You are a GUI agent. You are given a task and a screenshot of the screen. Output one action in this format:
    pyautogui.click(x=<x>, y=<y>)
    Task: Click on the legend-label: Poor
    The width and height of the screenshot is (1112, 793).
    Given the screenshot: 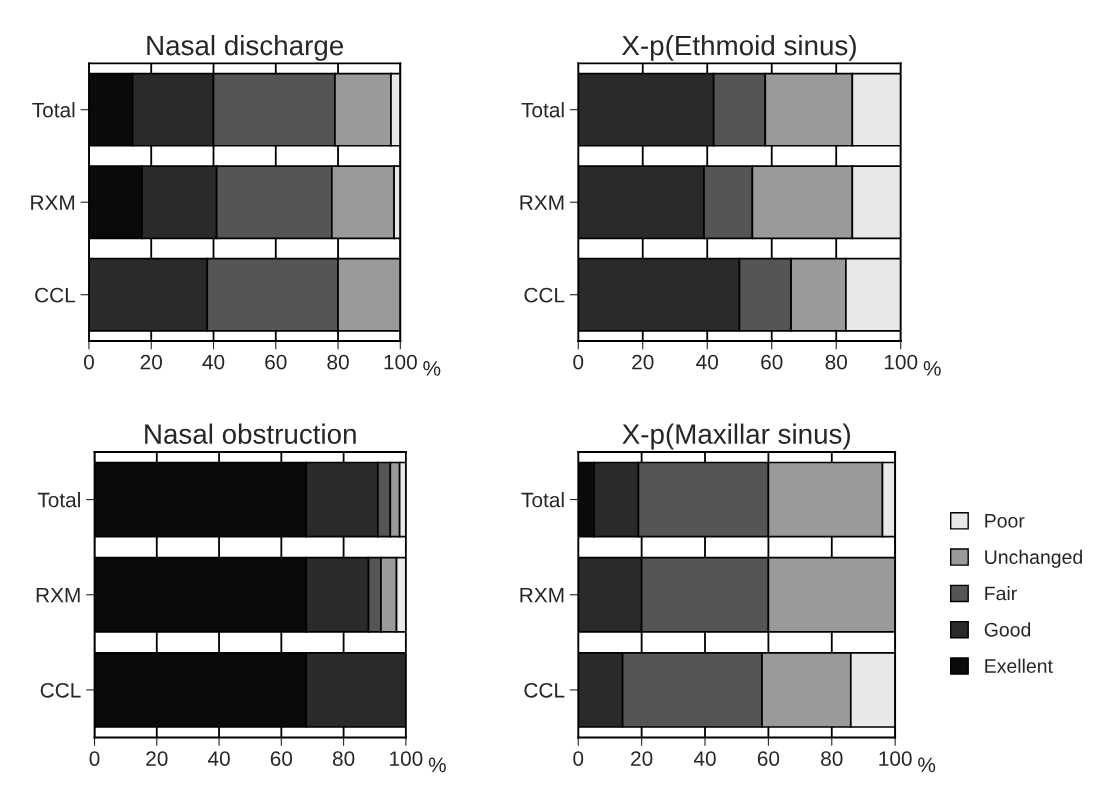 What is the action you would take?
    pyautogui.click(x=1005, y=521)
    